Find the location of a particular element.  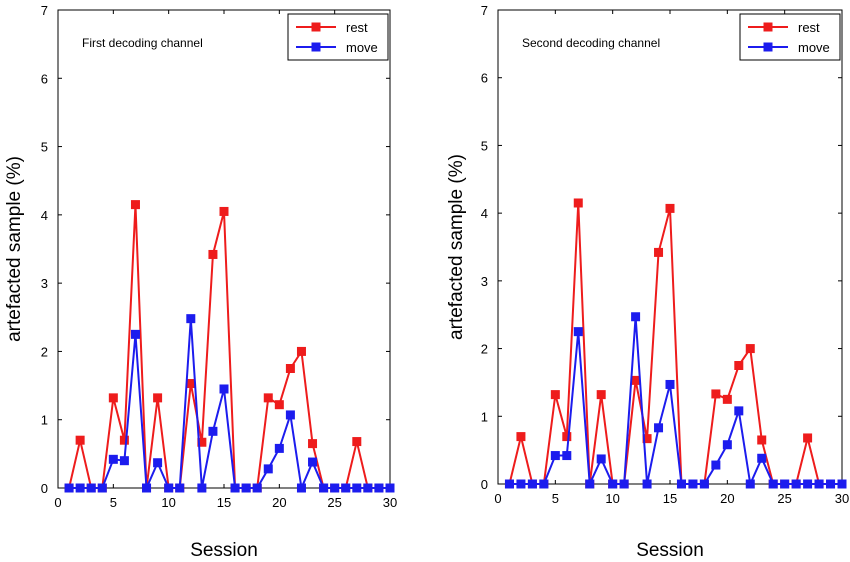

legend-label-rest: rest is located at coordinates (809, 27).